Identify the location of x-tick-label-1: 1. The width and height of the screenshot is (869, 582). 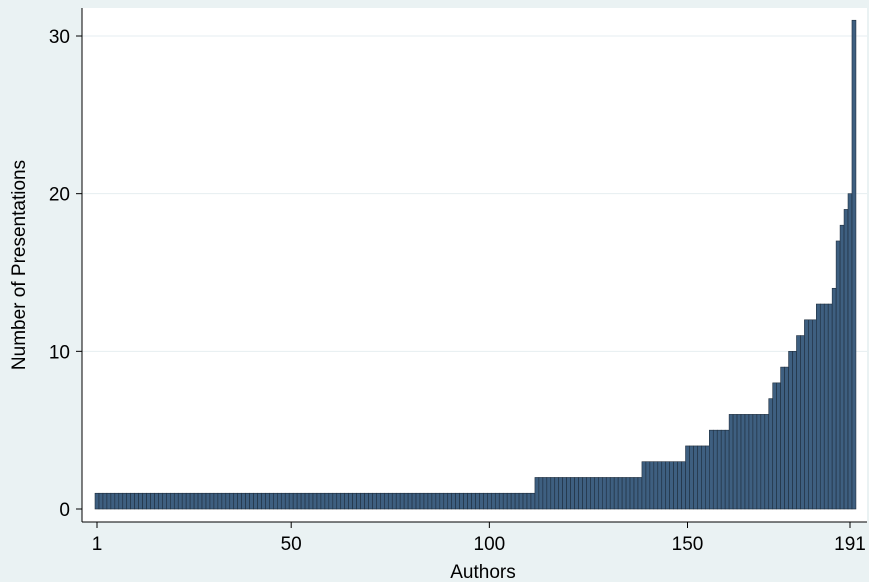
(97, 544).